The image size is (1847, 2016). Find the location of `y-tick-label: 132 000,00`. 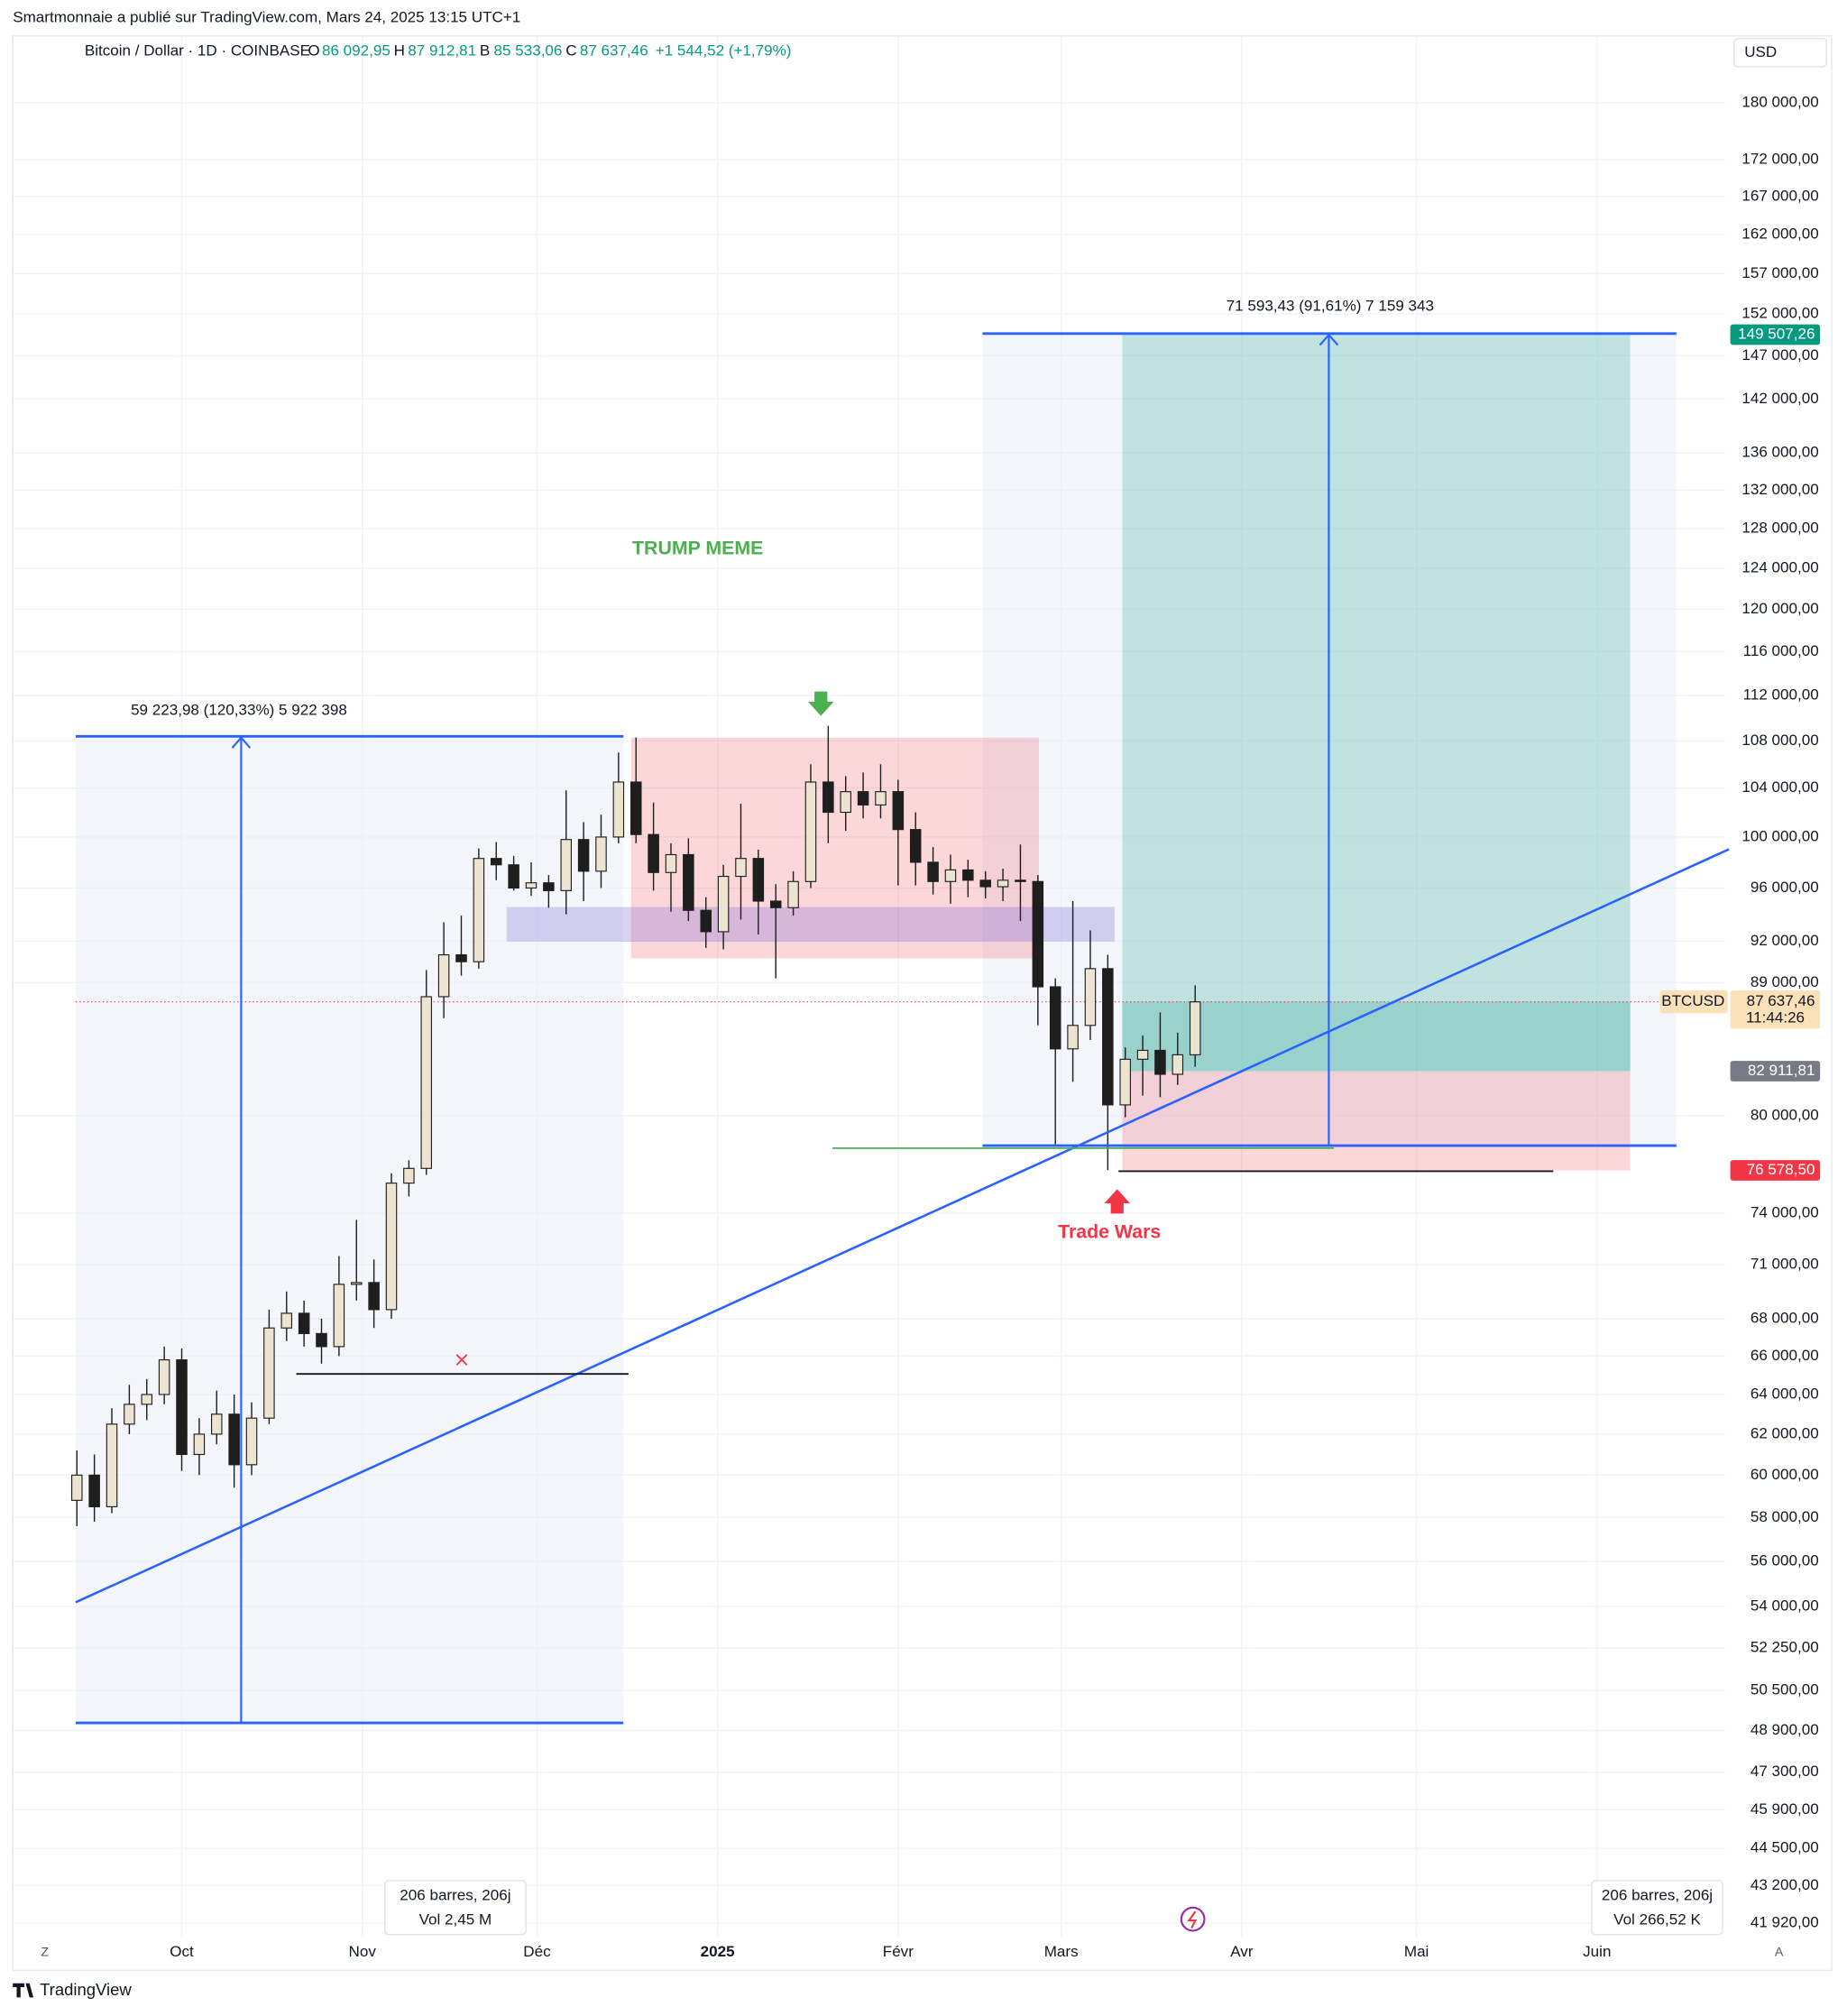

y-tick-label: 132 000,00 is located at coordinates (1779, 489).